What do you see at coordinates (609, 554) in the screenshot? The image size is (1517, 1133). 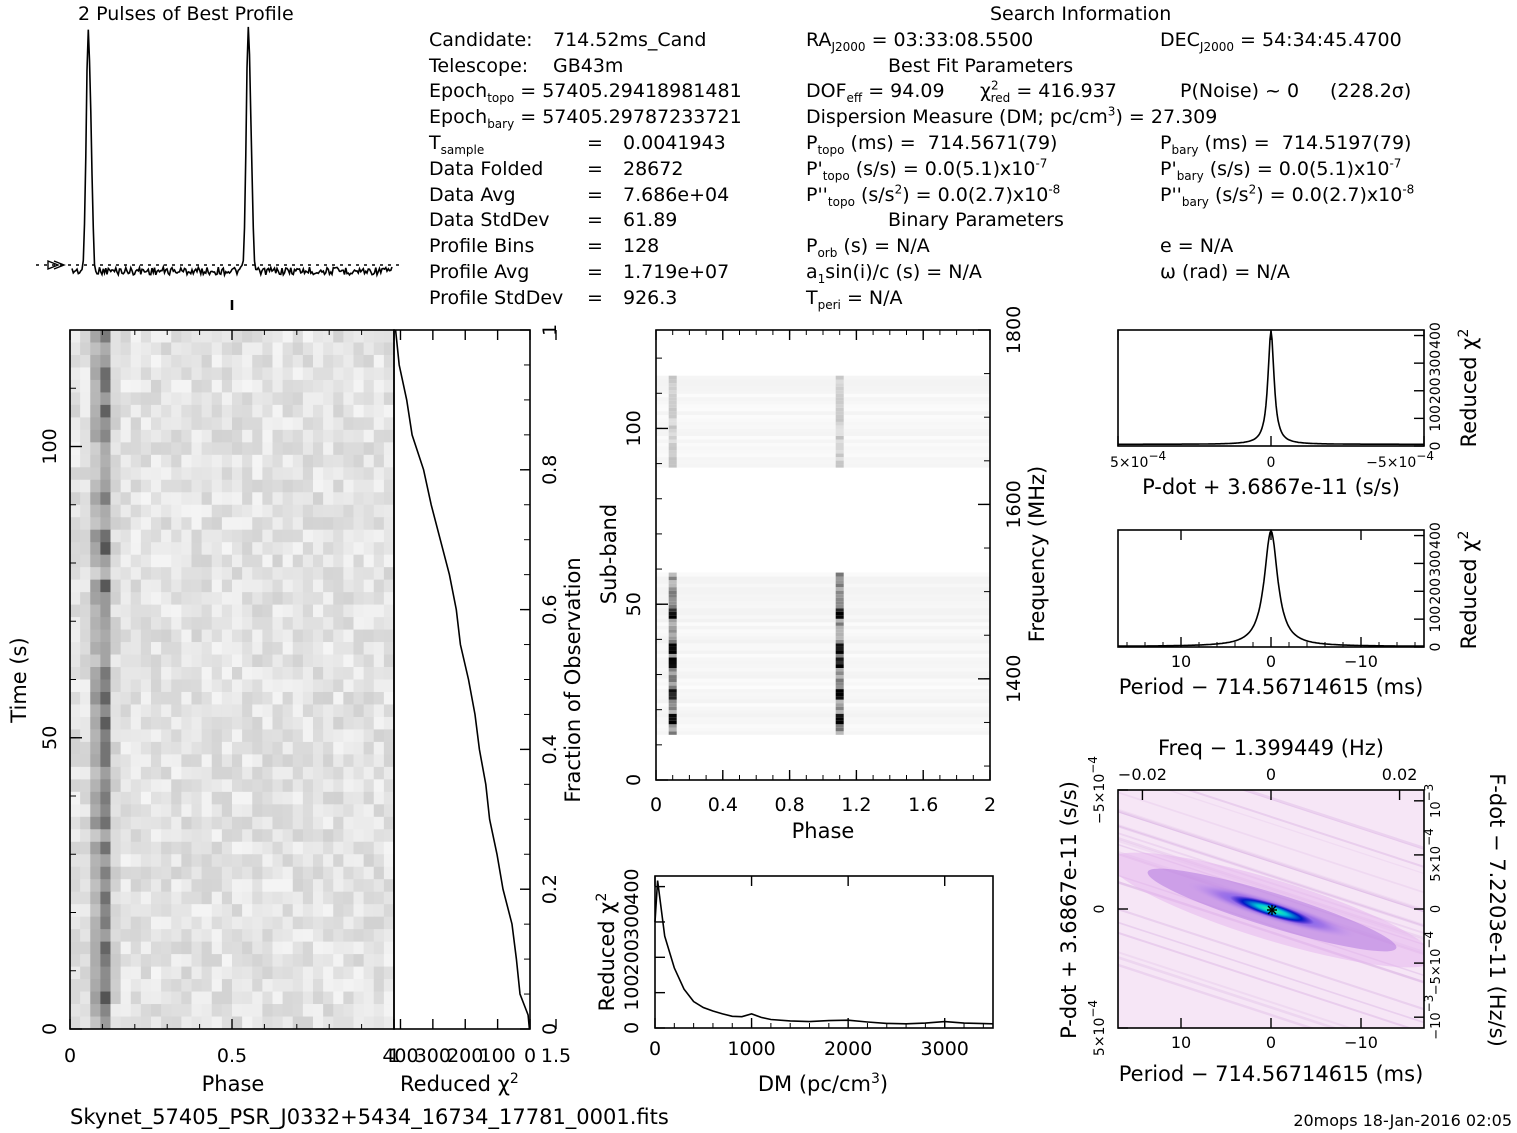 I see `subband-ylabel: Sub-band` at bounding box center [609, 554].